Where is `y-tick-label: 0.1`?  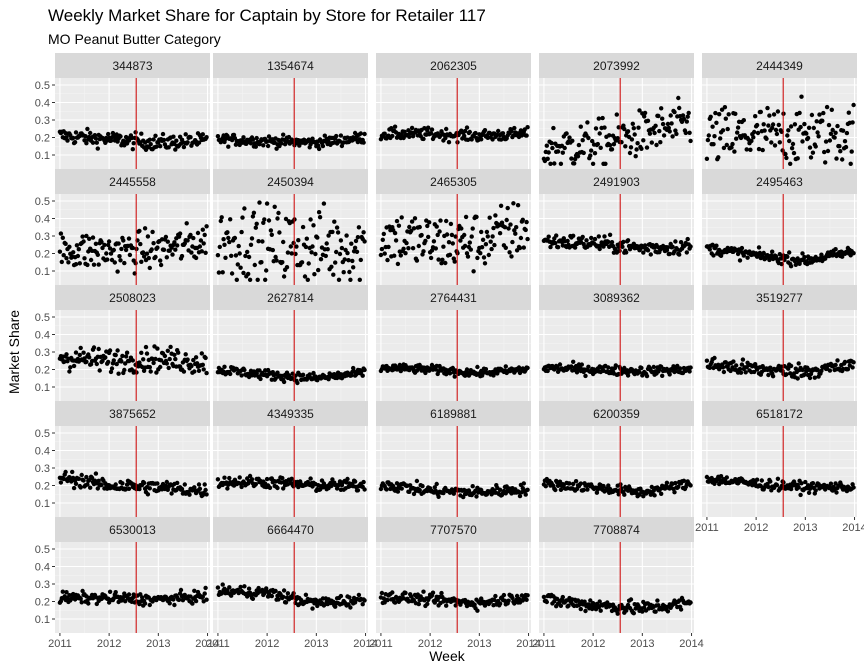
y-tick-label: 0.1 is located at coordinates (42, 156).